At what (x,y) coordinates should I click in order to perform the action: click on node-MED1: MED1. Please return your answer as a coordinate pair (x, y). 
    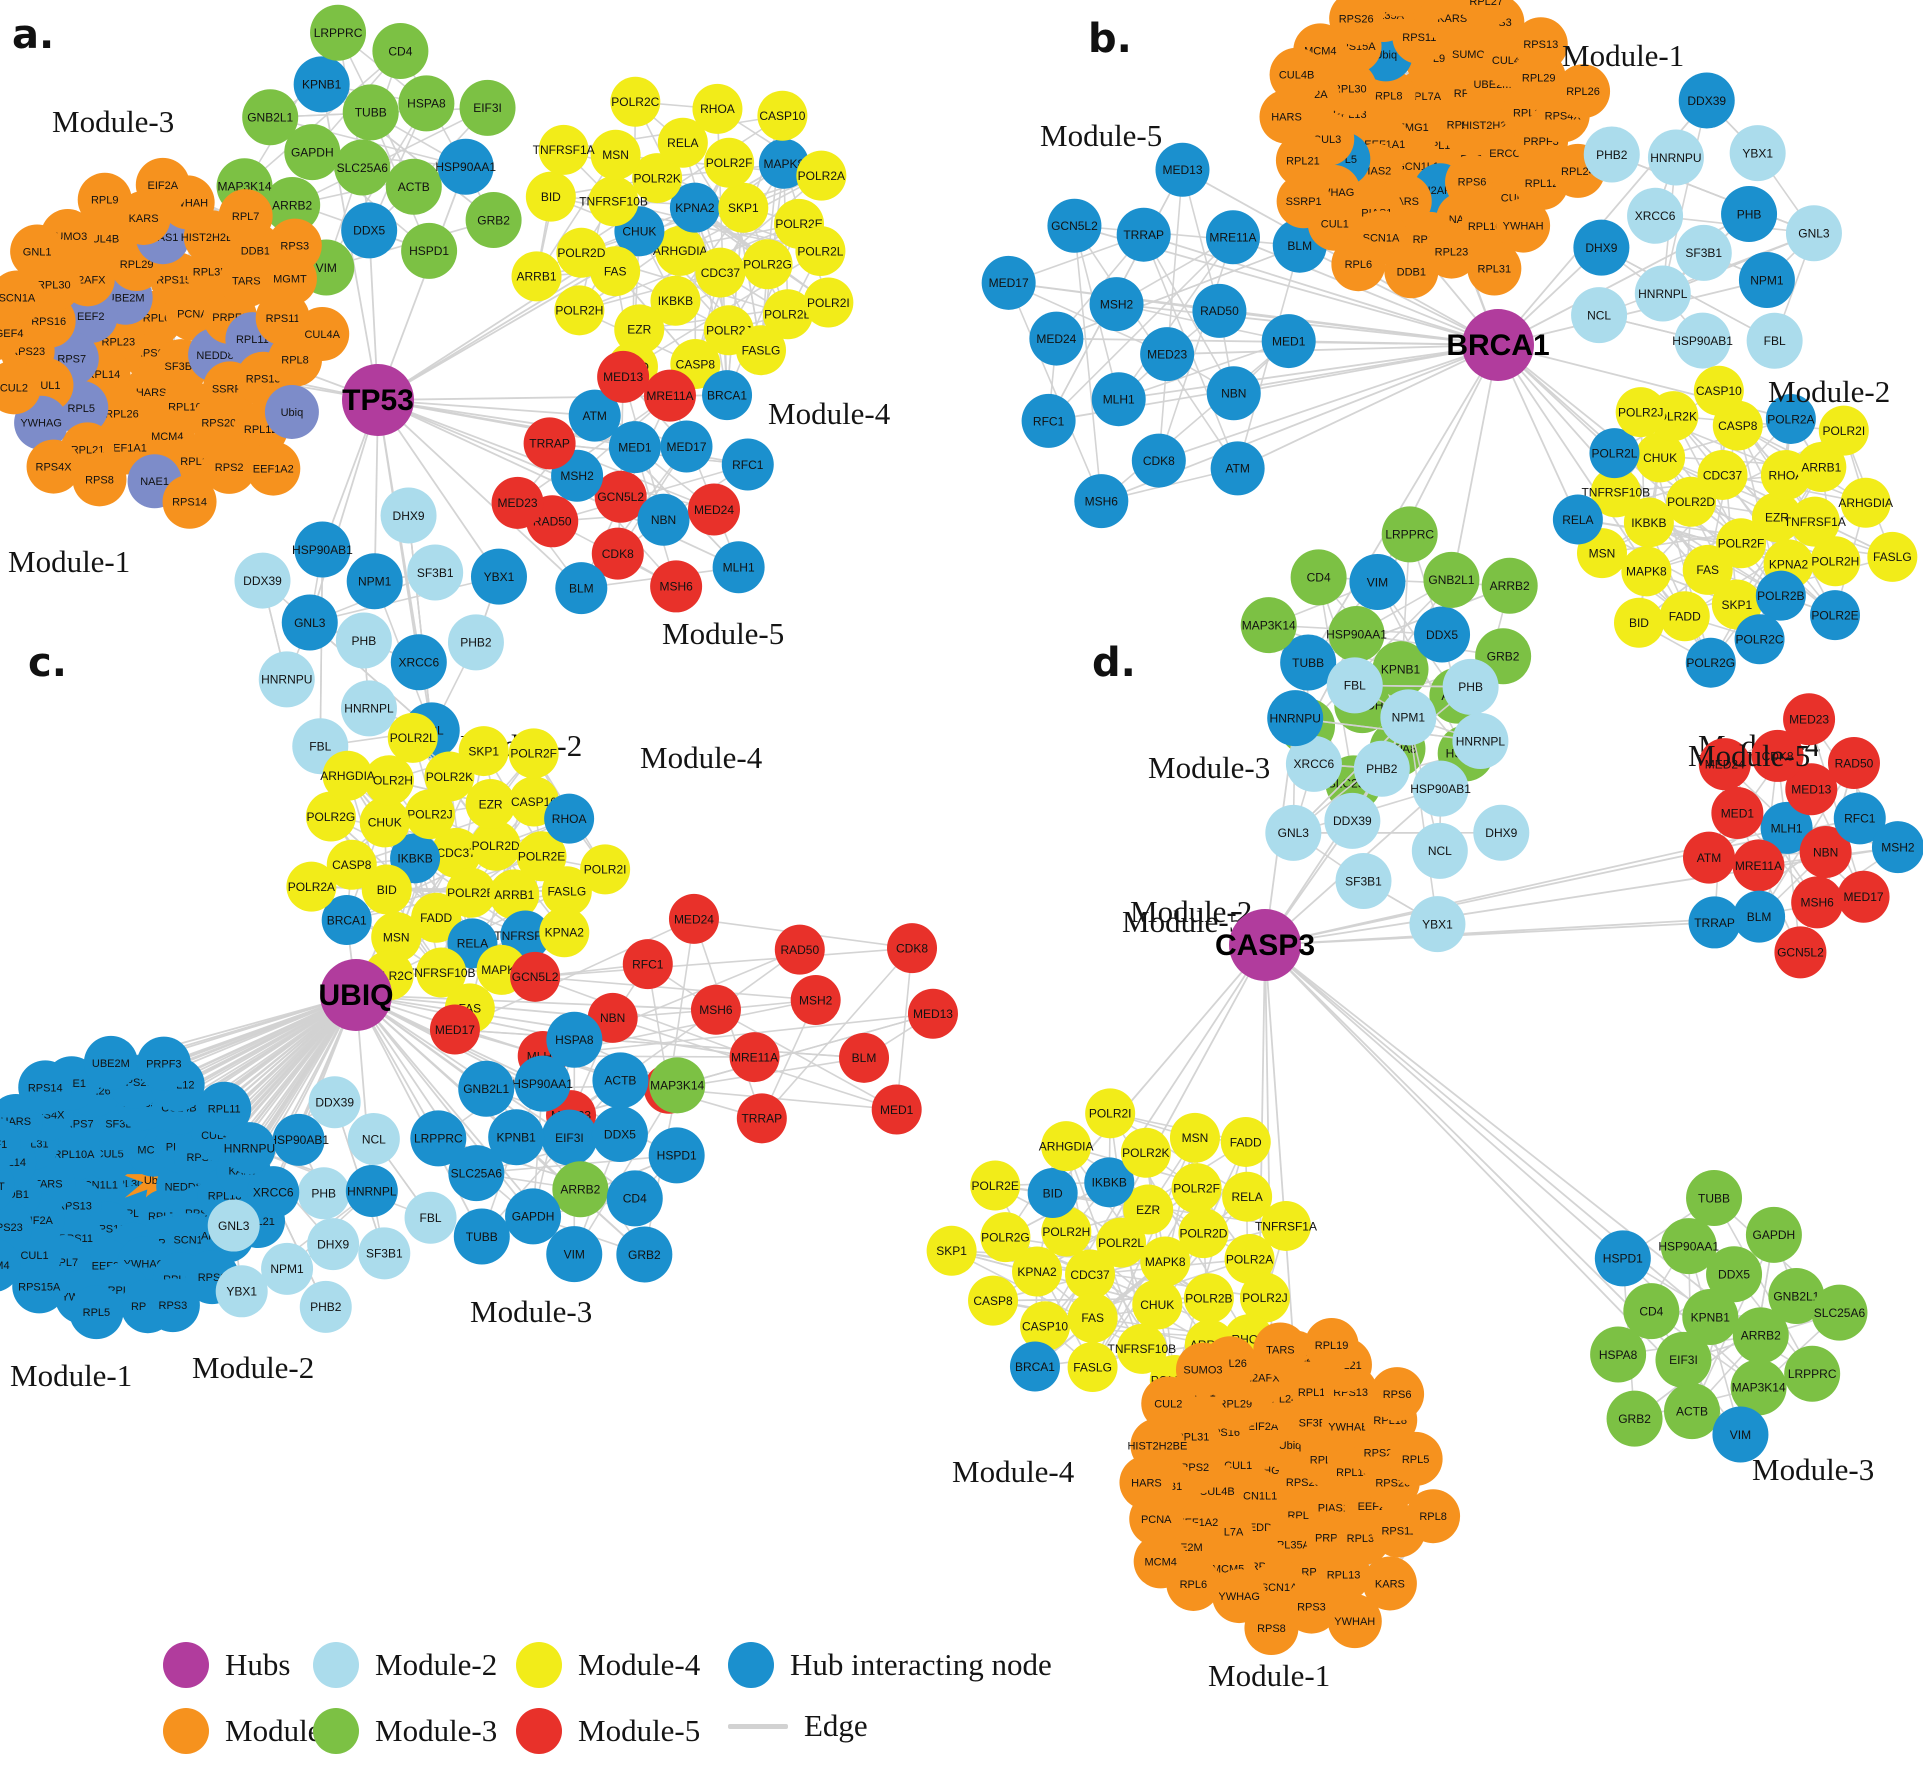
    Looking at the image, I should click on (634, 447).